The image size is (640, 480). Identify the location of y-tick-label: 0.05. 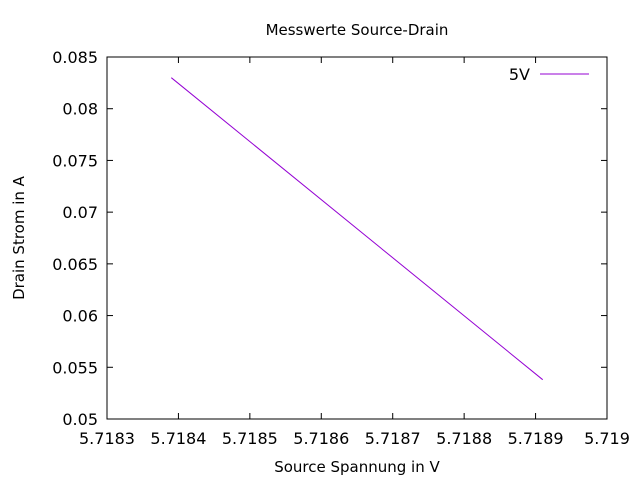
(80, 419).